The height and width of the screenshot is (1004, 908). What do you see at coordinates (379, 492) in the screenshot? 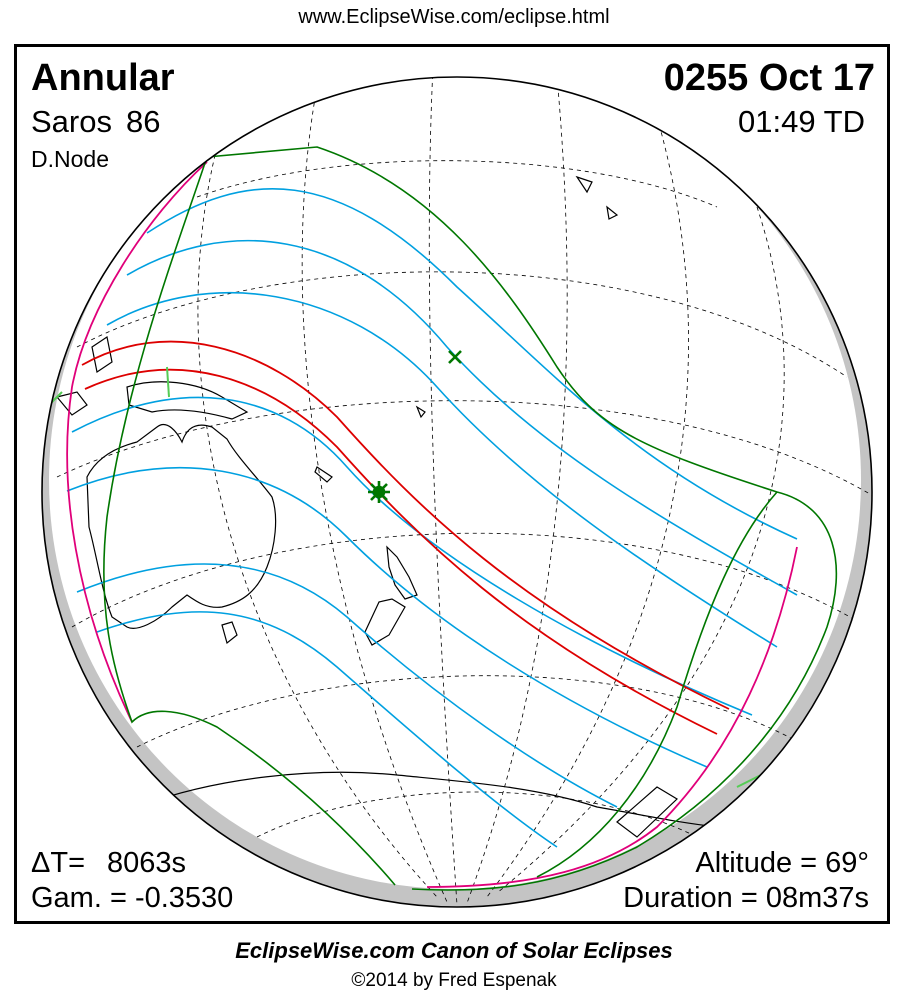
I see `star-icon` at bounding box center [379, 492].